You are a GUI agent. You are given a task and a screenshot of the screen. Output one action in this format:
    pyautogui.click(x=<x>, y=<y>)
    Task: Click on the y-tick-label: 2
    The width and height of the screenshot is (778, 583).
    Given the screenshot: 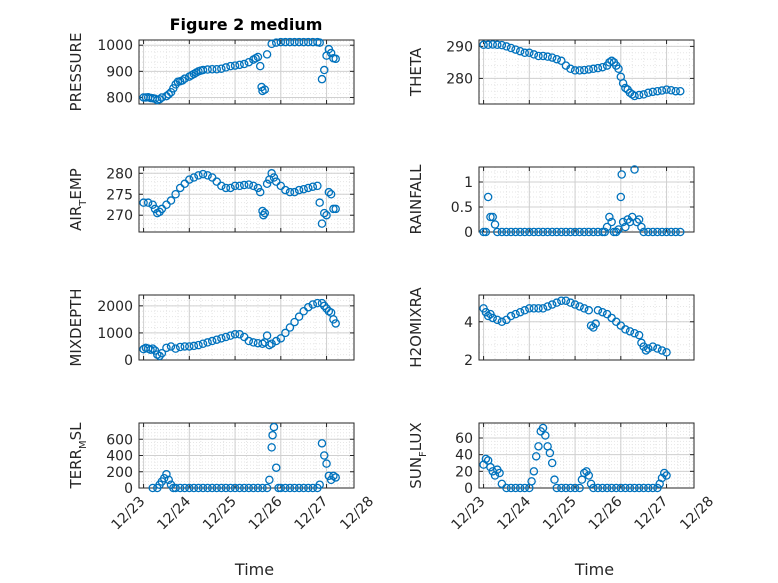 What is the action you would take?
    pyautogui.click(x=468, y=361)
    